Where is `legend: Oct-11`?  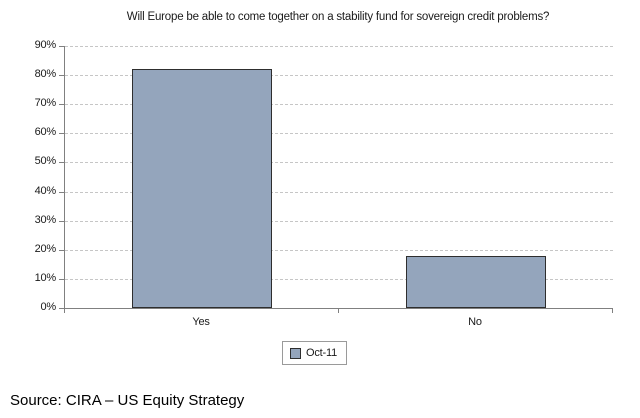 legend: Oct-11 is located at coordinates (314, 353).